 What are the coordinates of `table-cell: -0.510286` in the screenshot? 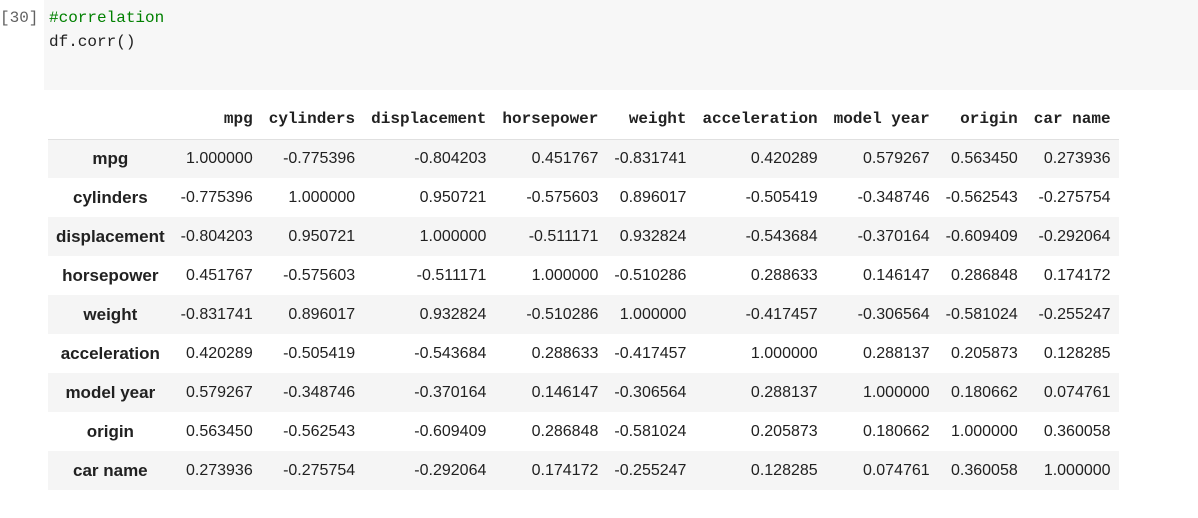 It's located at (562, 314).